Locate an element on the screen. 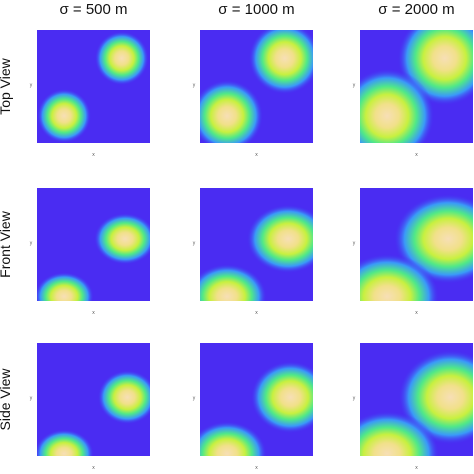  column-title: σ = 1000 m is located at coordinates (256, 9).